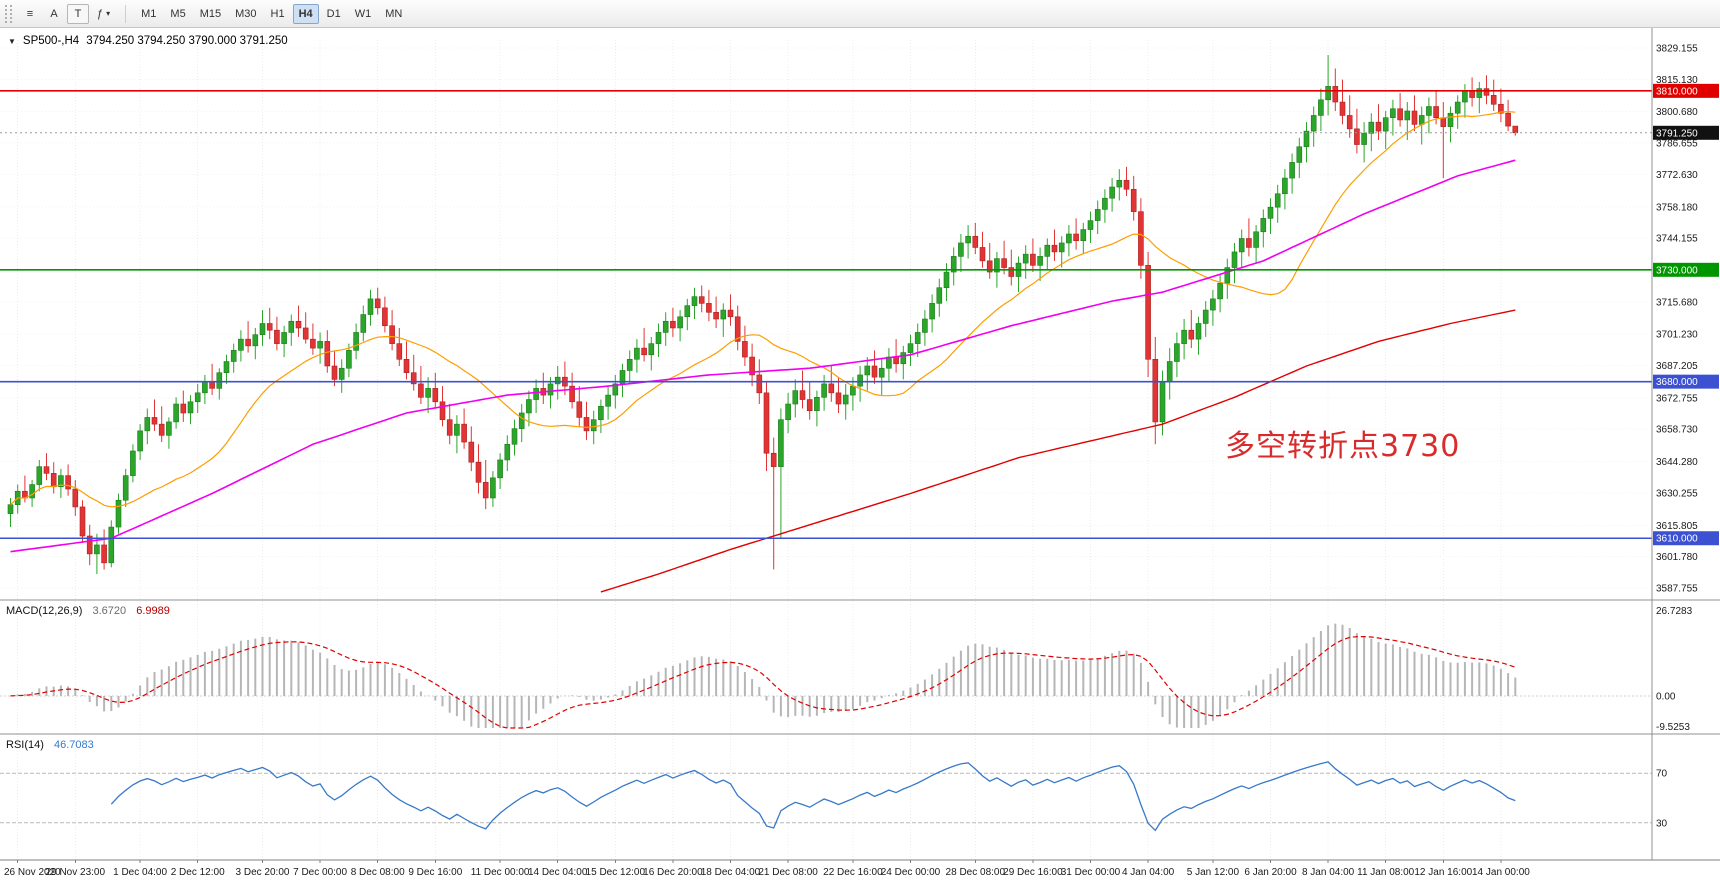  Describe the element at coordinates (1443, 872) in the screenshot. I see `svg-text: 12 Jan 16:00` at that location.